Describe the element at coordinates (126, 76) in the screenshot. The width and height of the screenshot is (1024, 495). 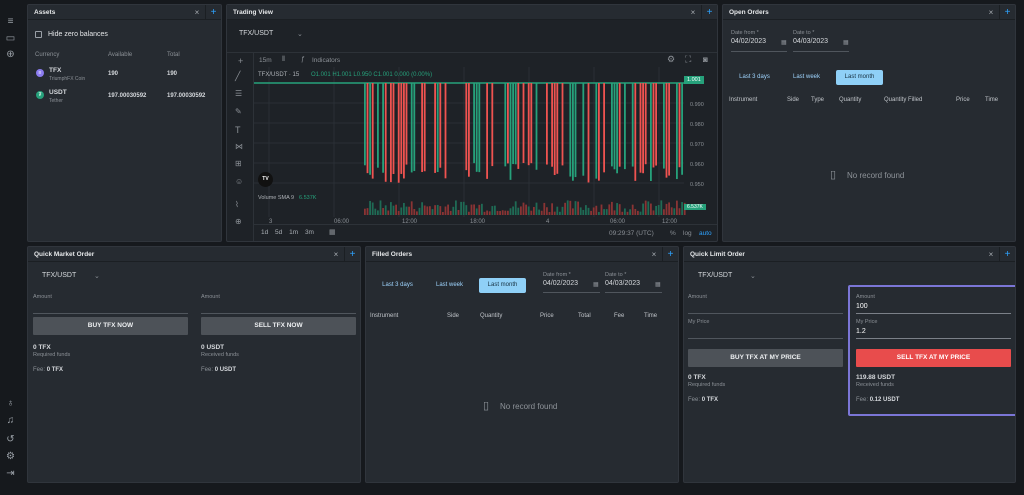
I see `asset-row-tfx: ≡ TFX TriumphFX Coin 190 190` at that location.